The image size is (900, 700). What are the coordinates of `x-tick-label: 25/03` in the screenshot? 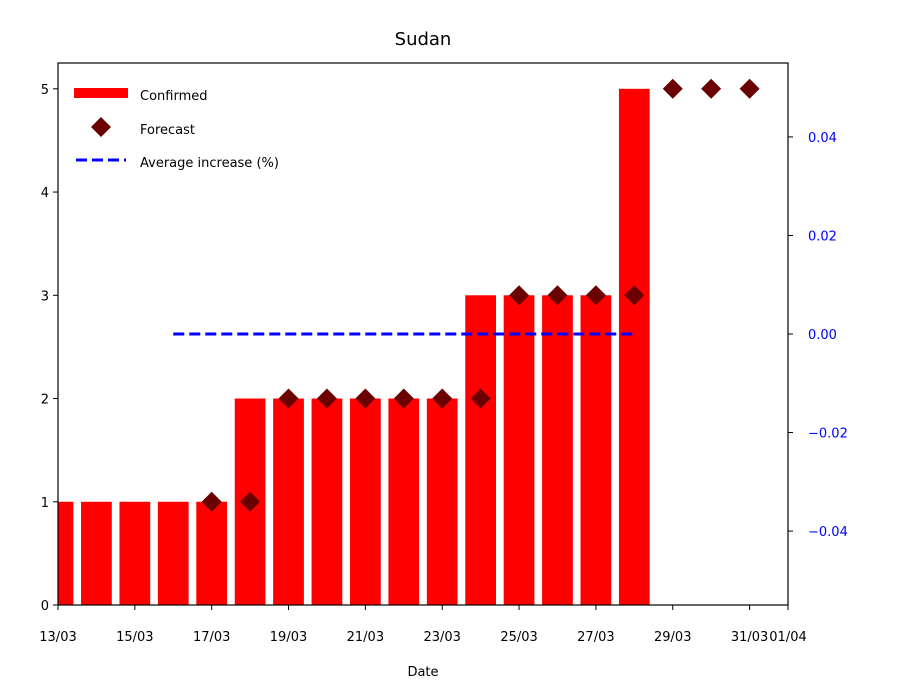 It's located at (518, 637).